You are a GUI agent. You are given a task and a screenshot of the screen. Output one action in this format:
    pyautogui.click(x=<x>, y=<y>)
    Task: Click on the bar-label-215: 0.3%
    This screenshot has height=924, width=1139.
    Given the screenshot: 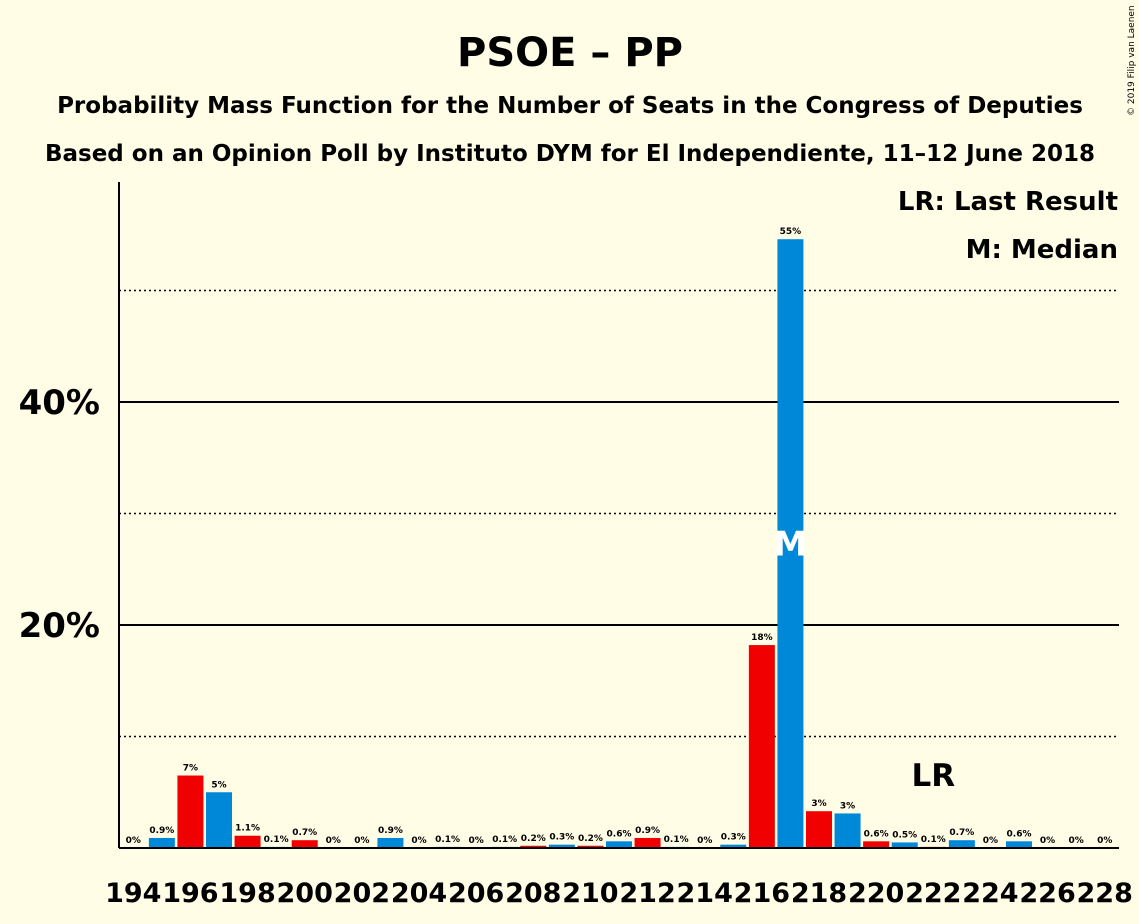 What is the action you would take?
    pyautogui.click(x=733, y=838)
    